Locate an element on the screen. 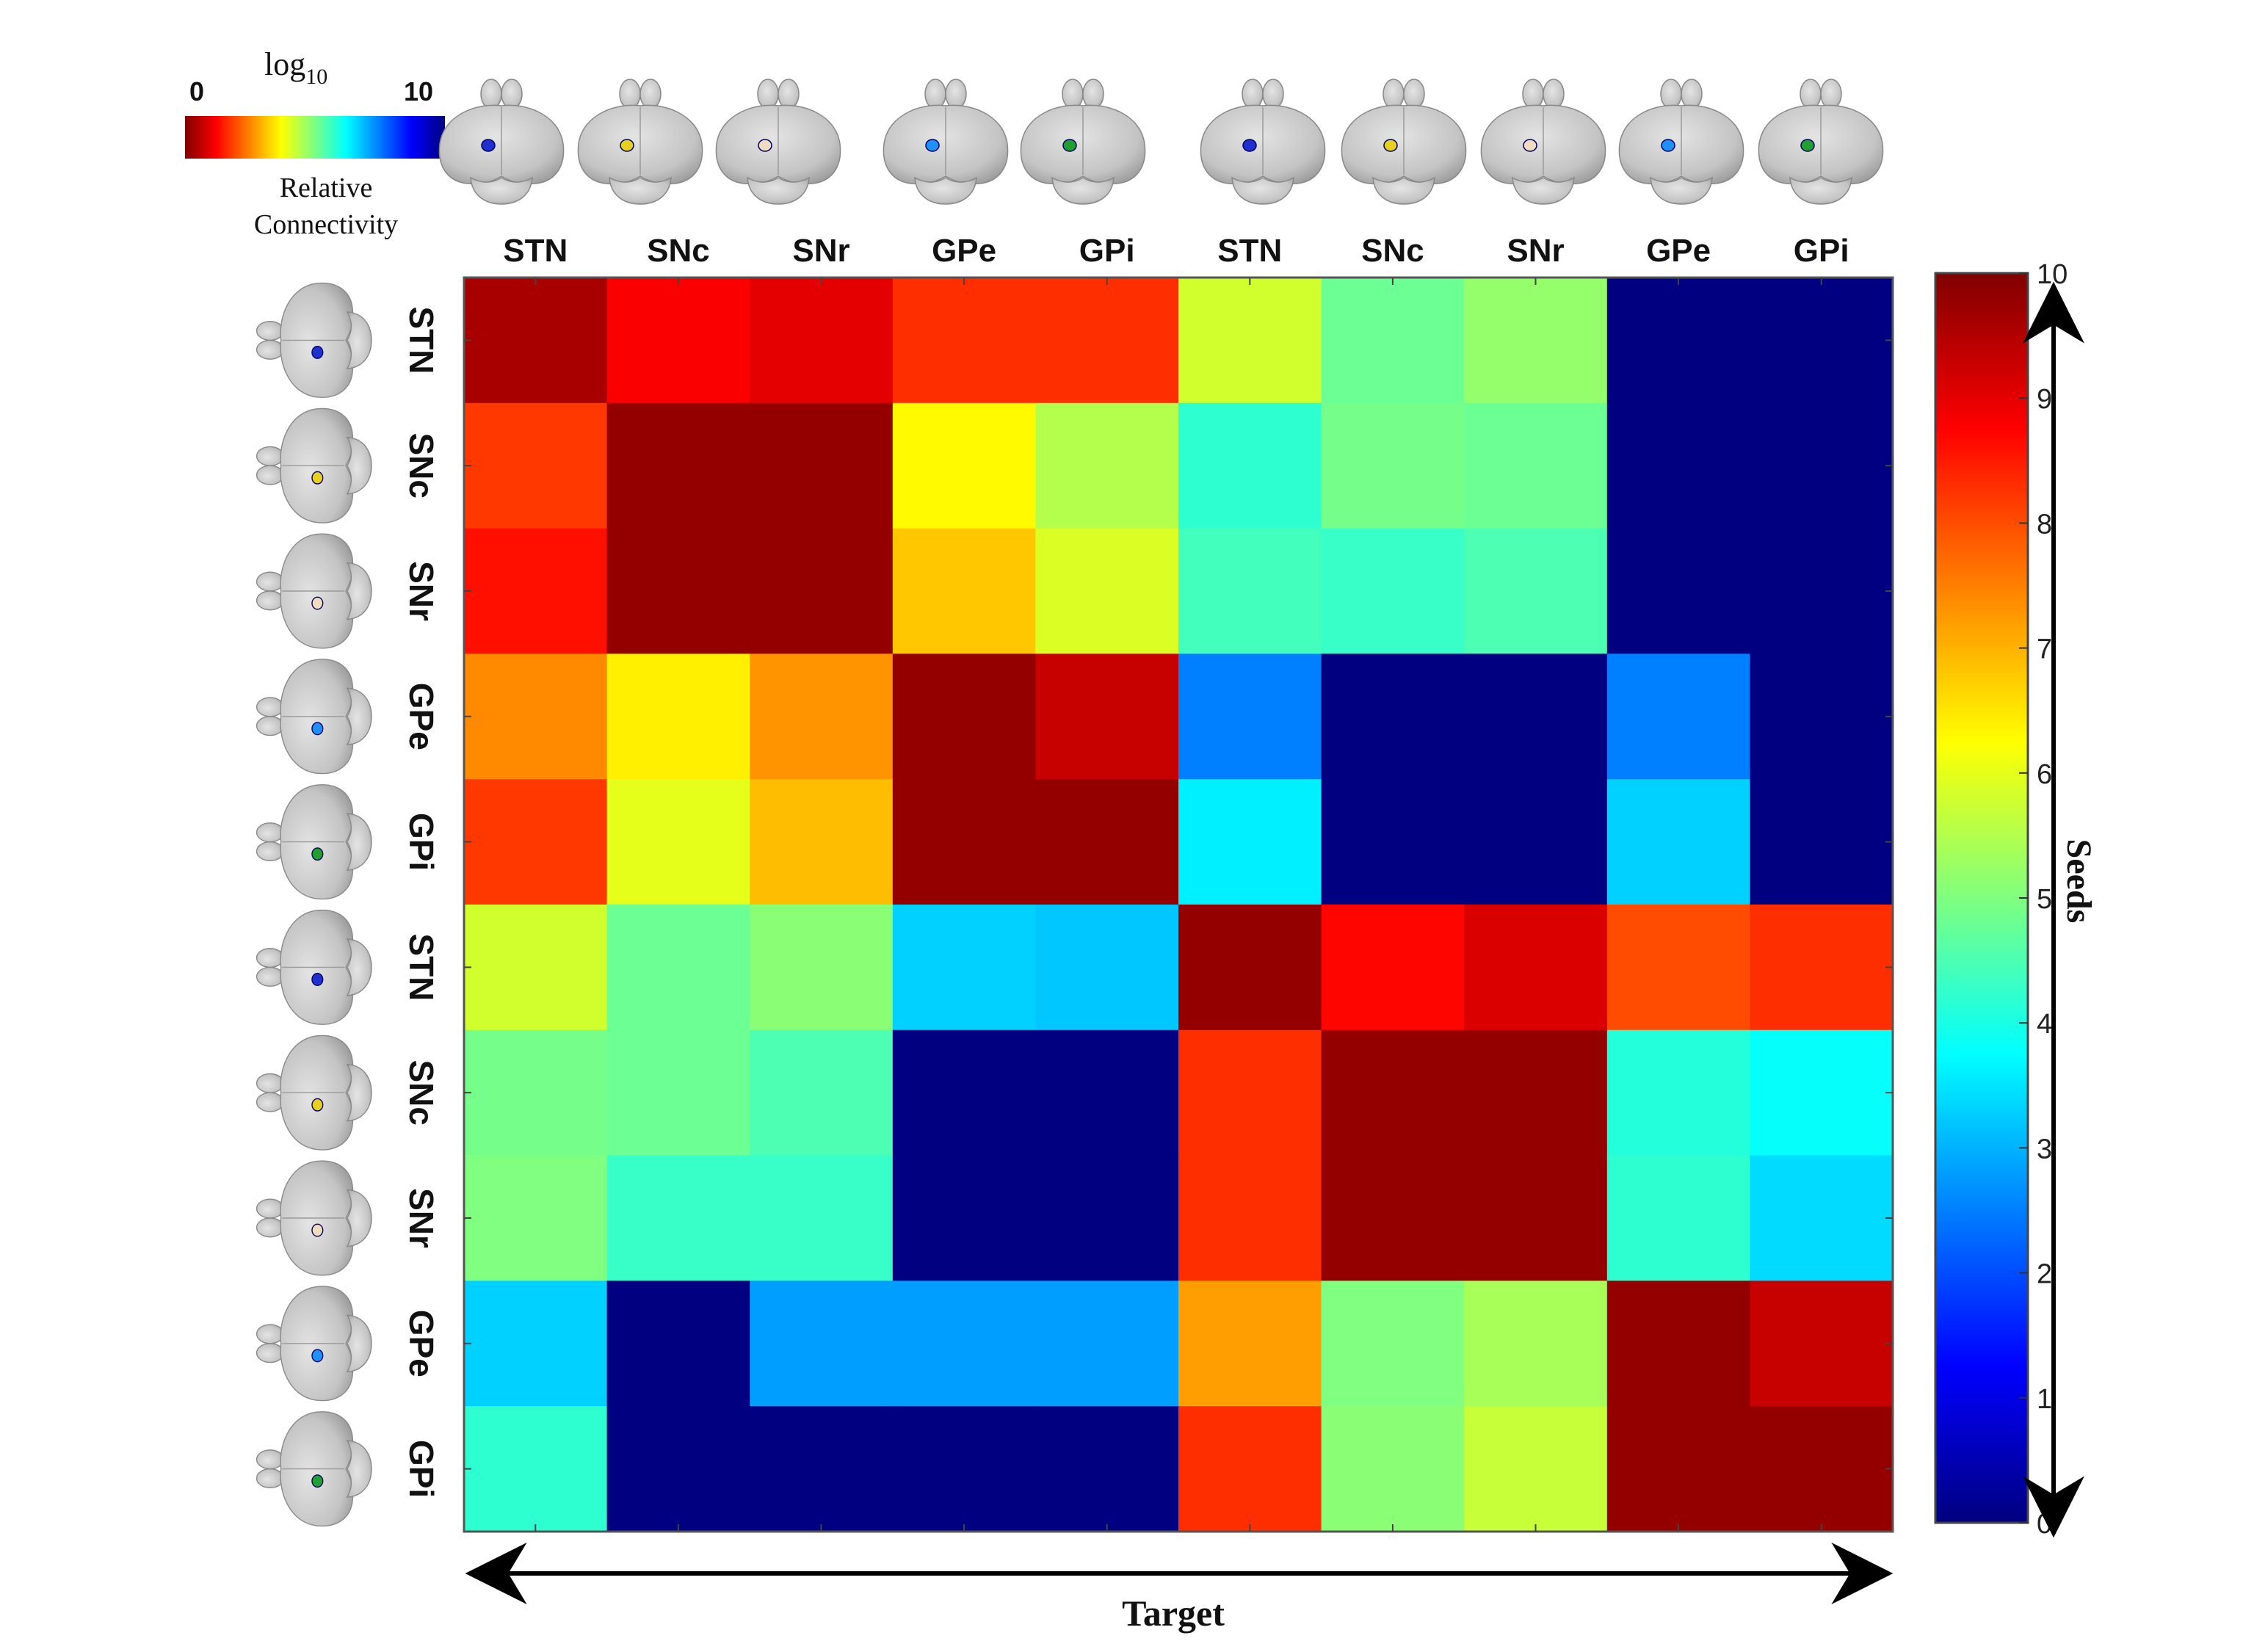 The width and height of the screenshot is (2243, 1652). heatmap-cell-r0-c2 is located at coordinates (822, 341).